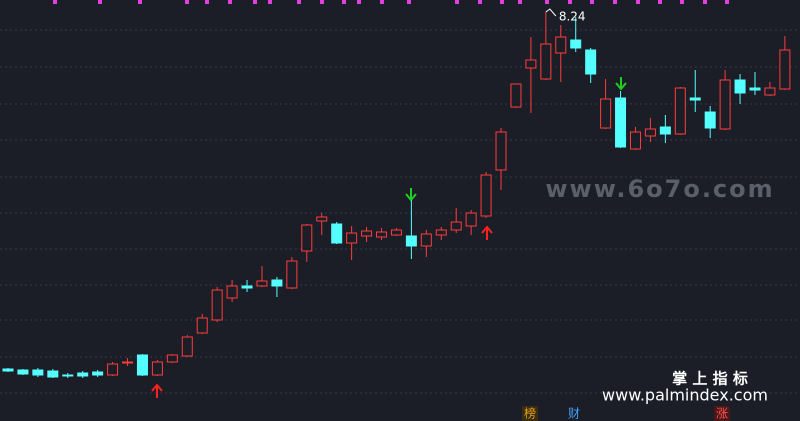 The width and height of the screenshot is (800, 421). I want to click on badge: 财, so click(574, 414).